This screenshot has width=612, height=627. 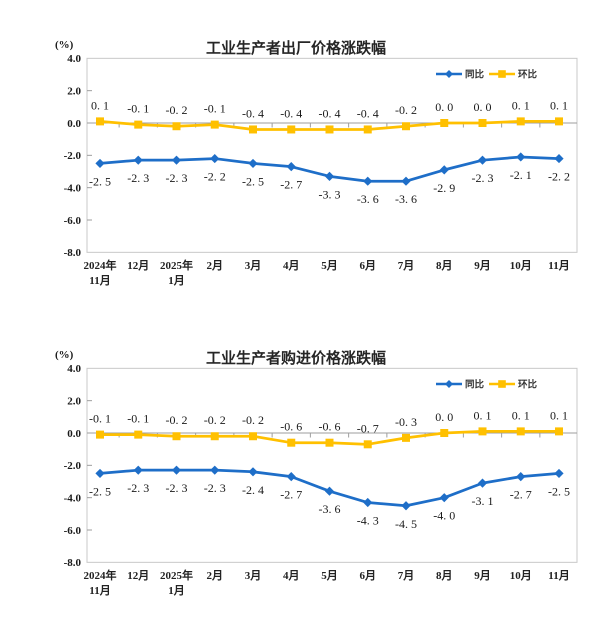 I want to click on chart-title: 工业生产者购进价格涨跌幅, so click(x=295, y=358).